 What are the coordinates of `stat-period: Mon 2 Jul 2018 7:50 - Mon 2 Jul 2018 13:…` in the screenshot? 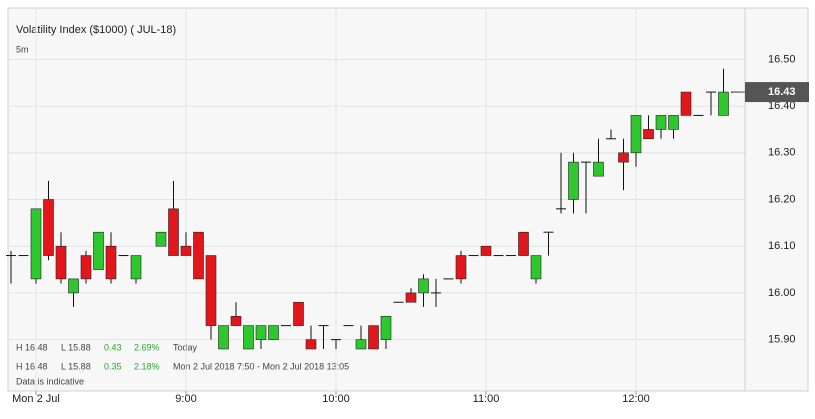 It's located at (261, 366).